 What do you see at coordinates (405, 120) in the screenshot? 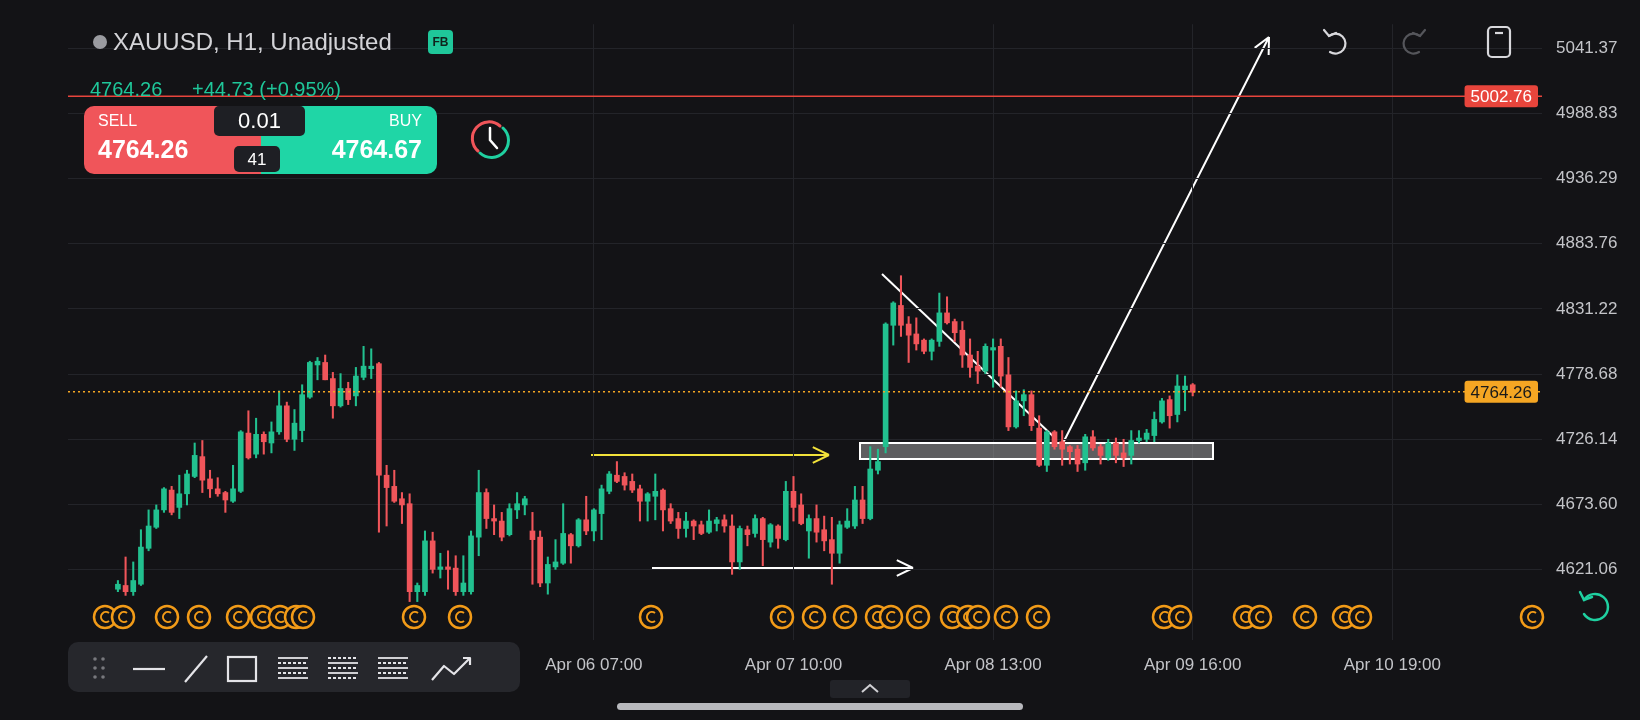
I see `annotation: BUY` at bounding box center [405, 120].